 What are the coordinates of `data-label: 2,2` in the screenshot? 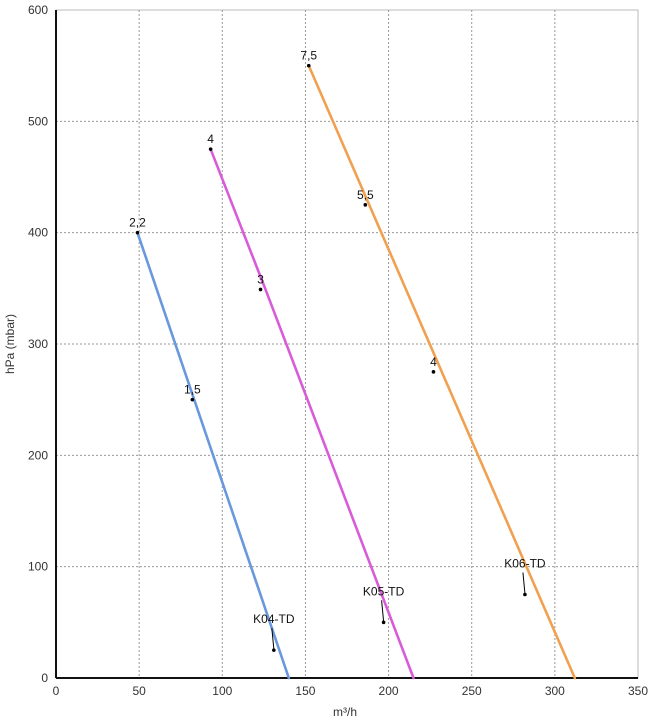 It's located at (137, 223).